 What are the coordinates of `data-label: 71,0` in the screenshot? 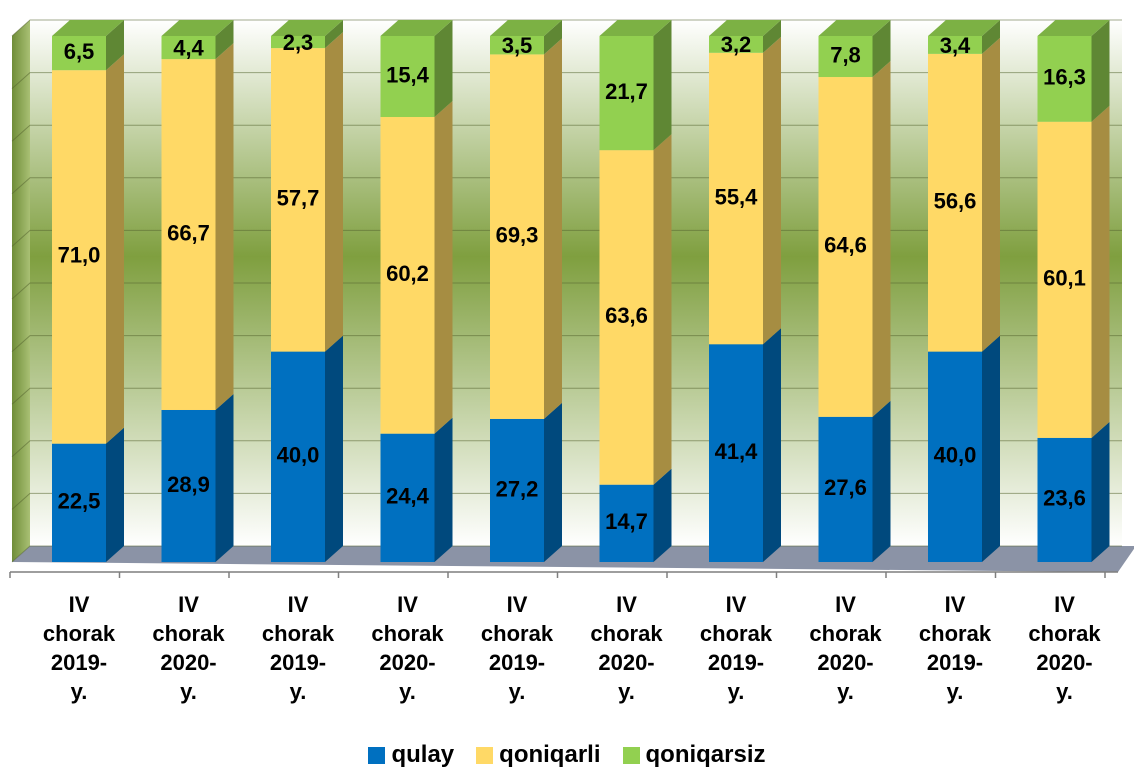 It's located at (79, 255).